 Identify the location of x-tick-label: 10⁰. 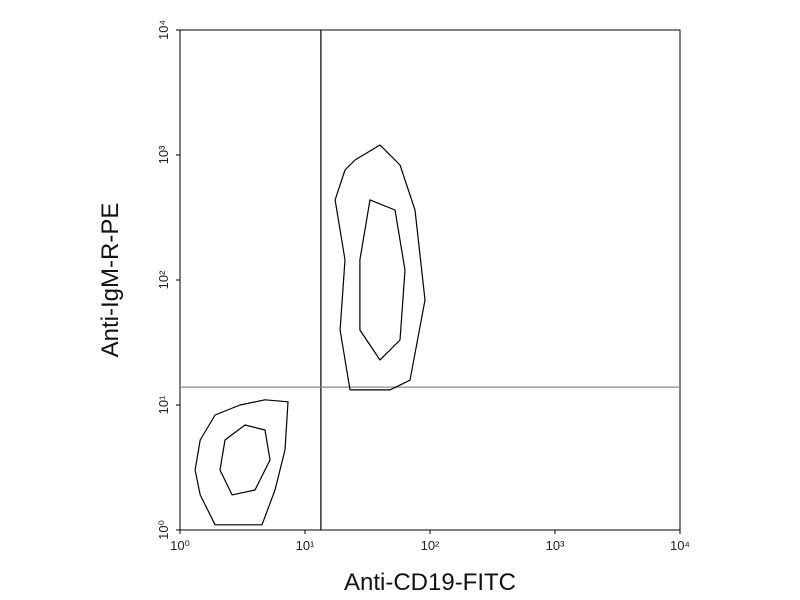
(180, 545).